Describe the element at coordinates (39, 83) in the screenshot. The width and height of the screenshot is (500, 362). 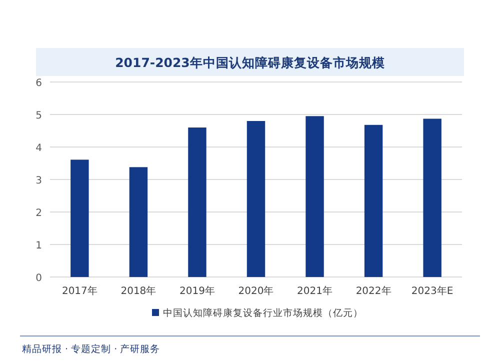
I see `y-tick-label: 6` at that location.